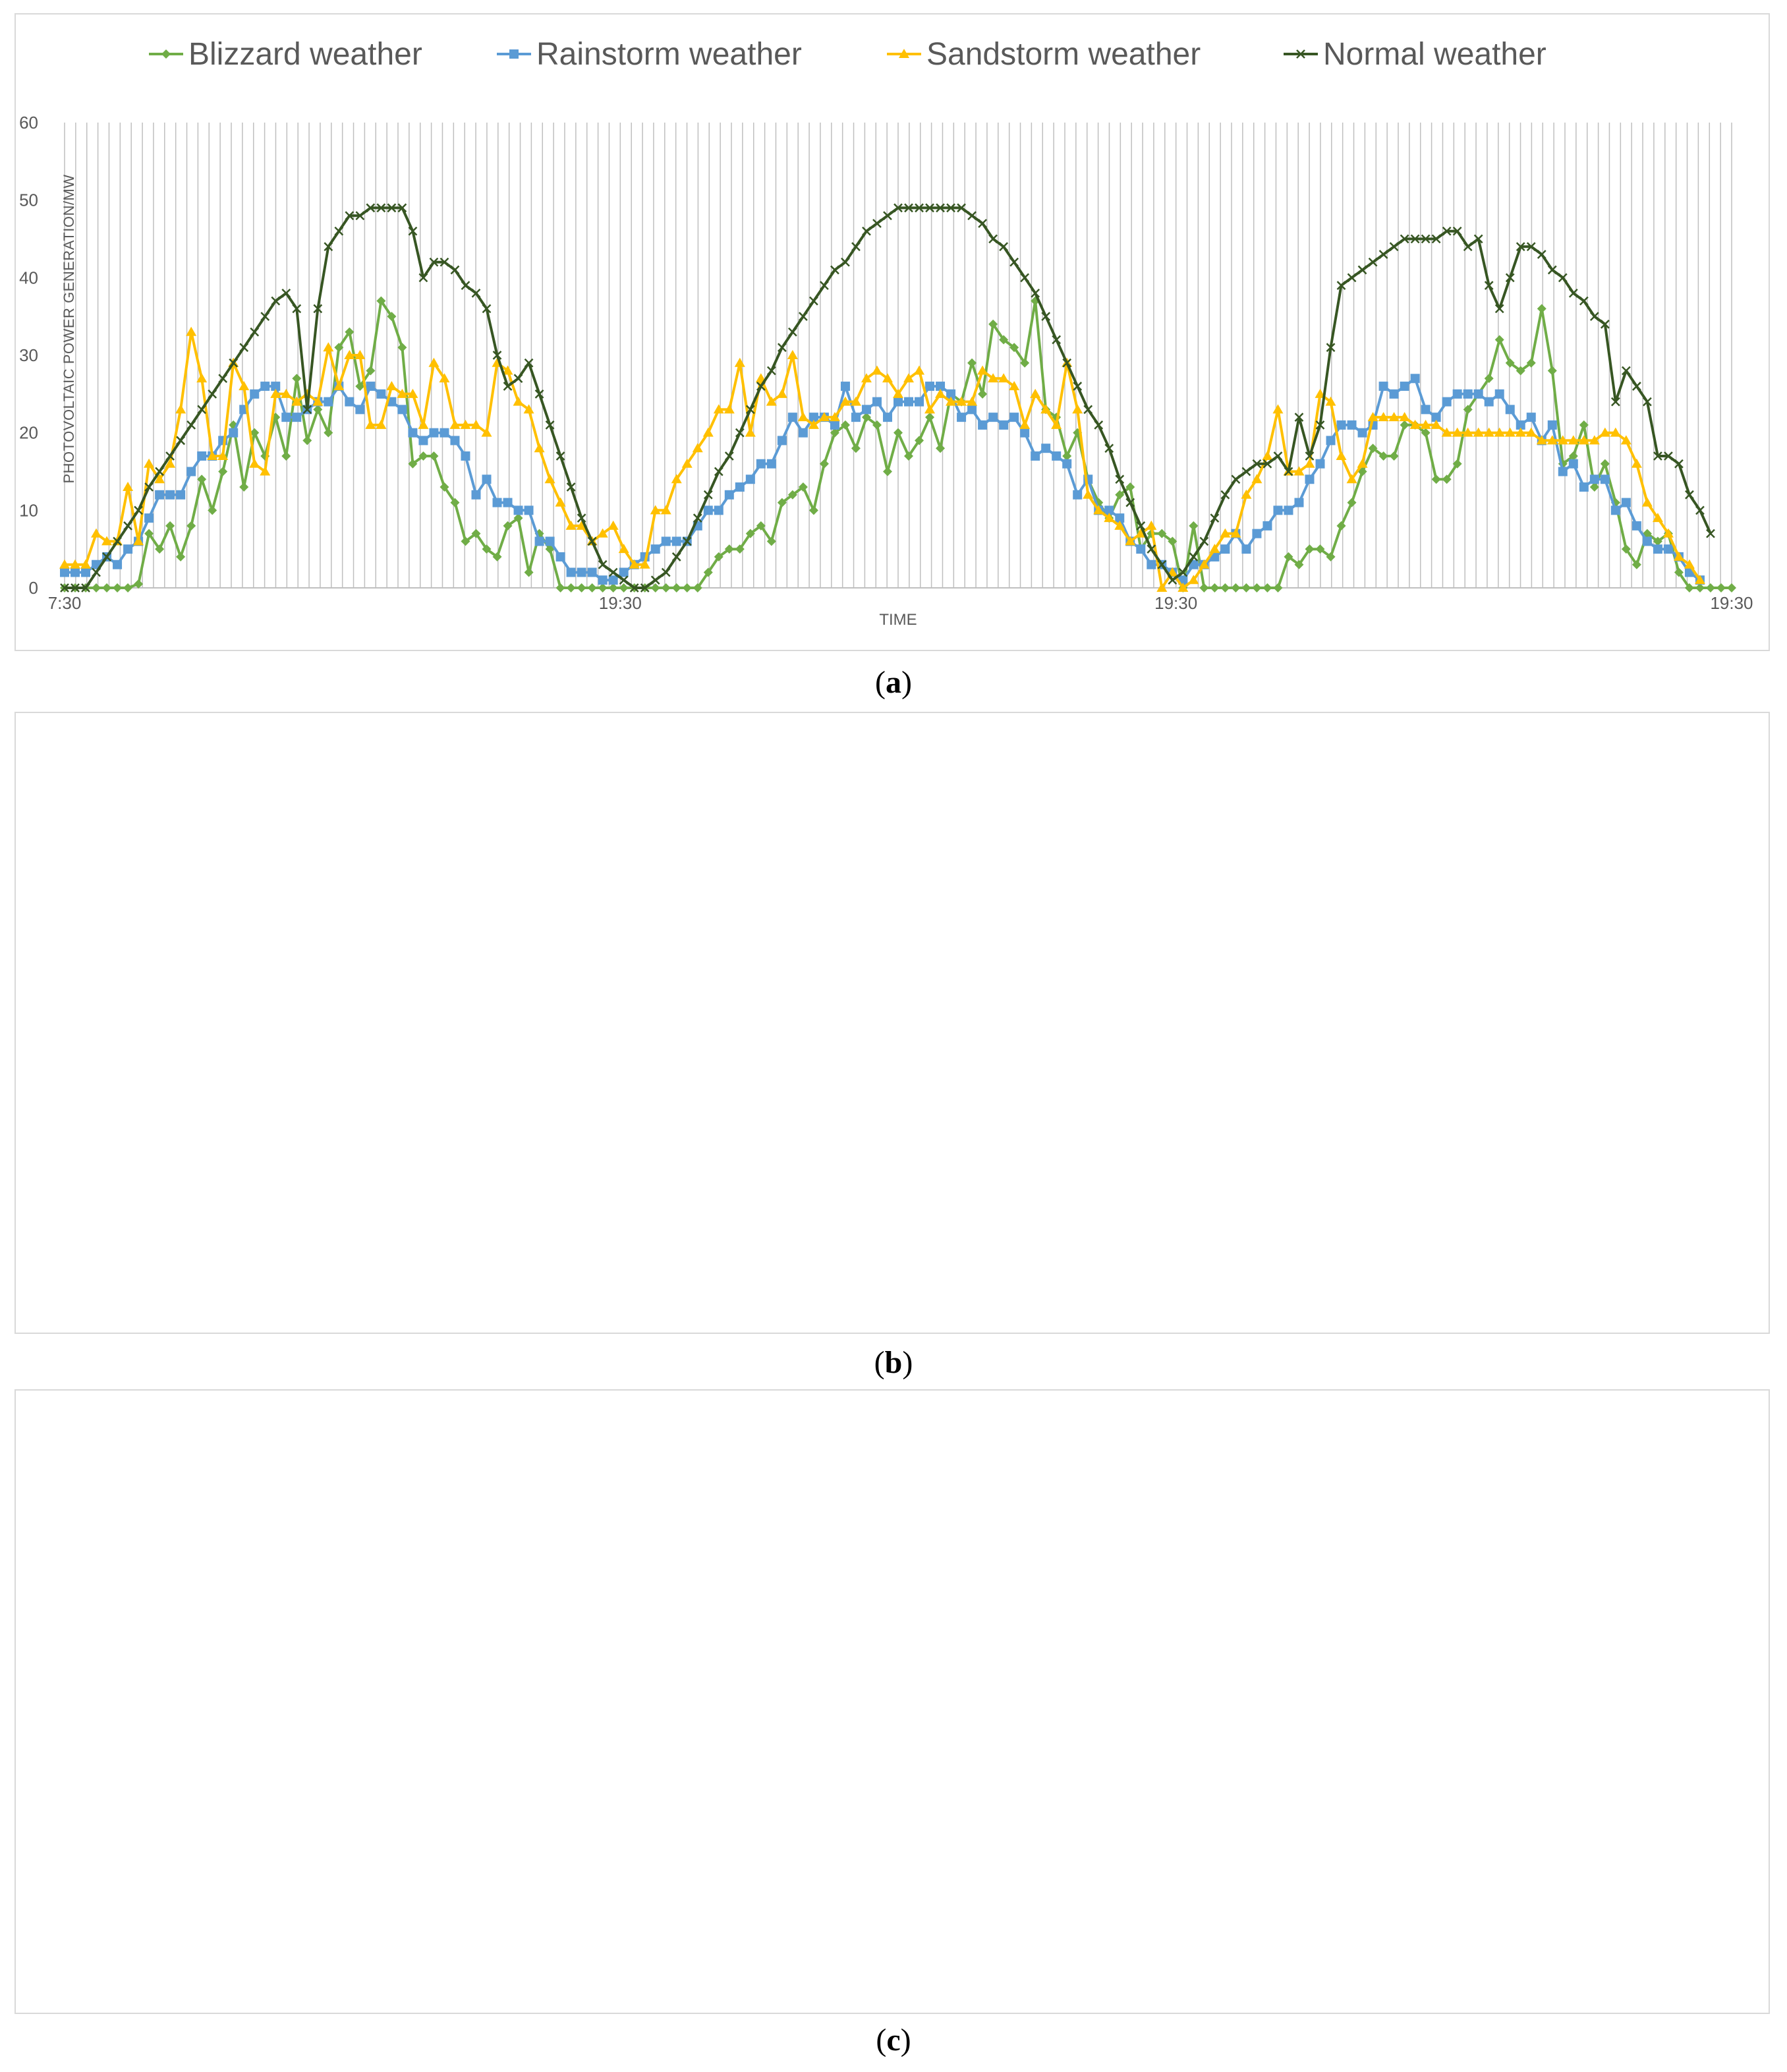  I want to click on caption-a: (a), so click(893, 682).